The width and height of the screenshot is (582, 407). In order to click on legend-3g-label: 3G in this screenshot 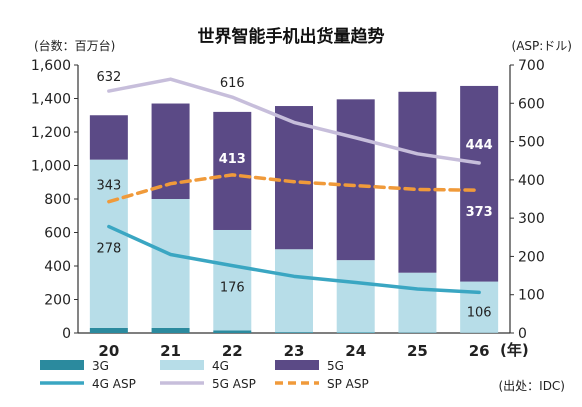, I will do `click(100, 366)`.